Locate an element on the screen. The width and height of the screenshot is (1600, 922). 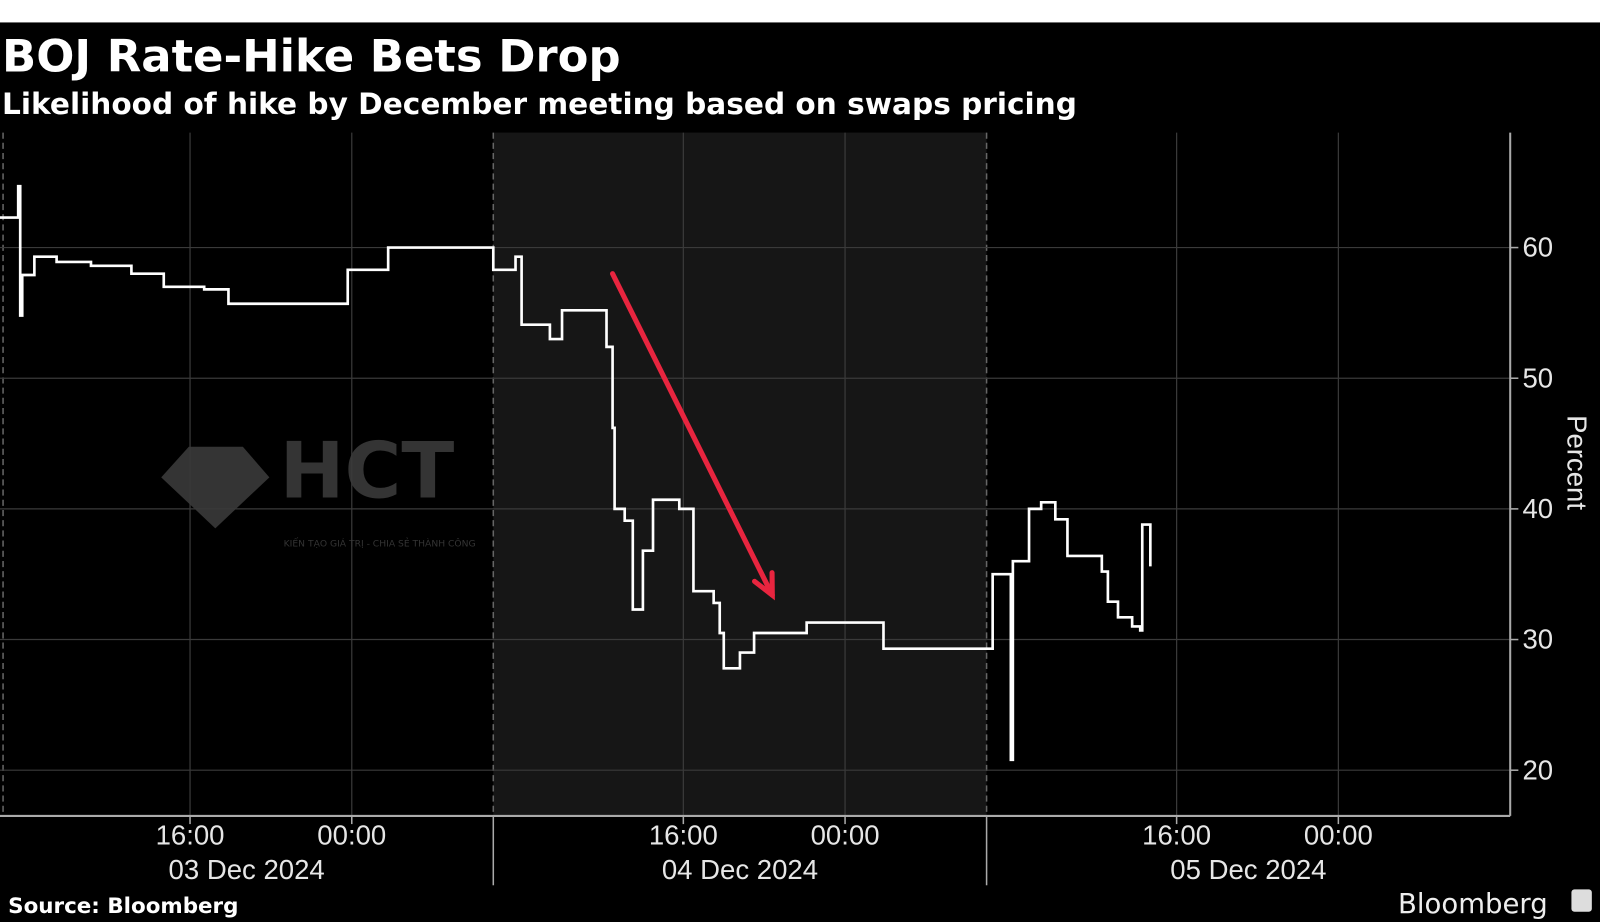
bloomberg-logo: Bloomberg is located at coordinates (1473, 904).